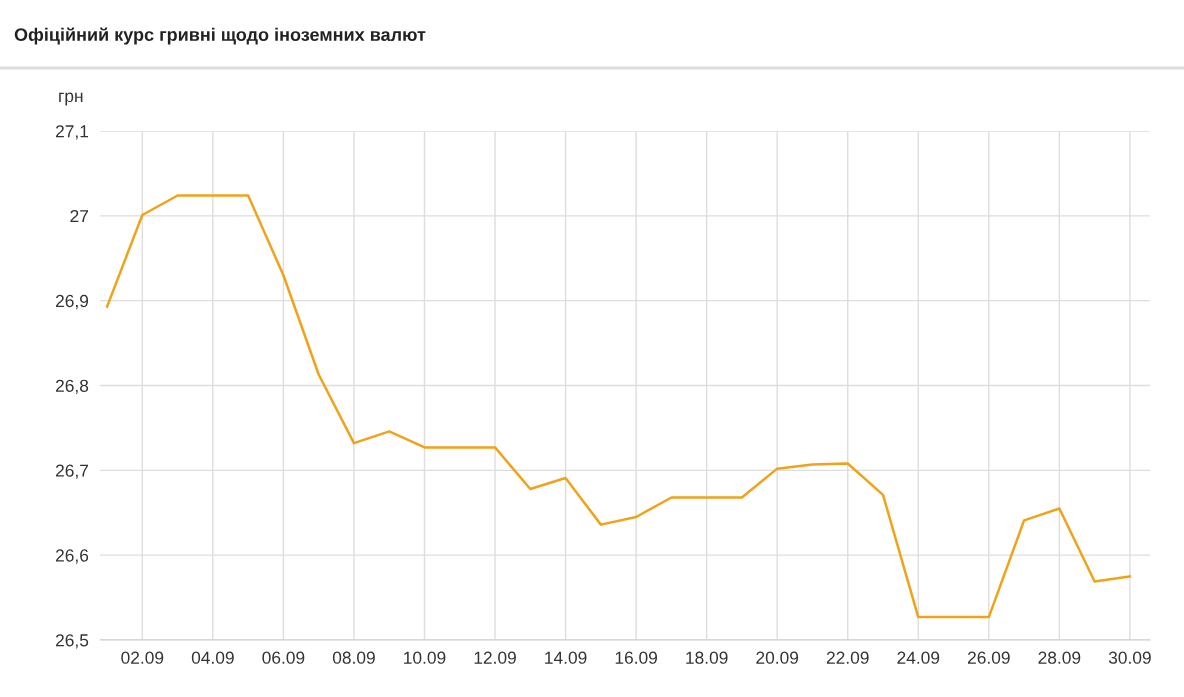 The image size is (1184, 697). Describe the element at coordinates (636, 657) in the screenshot. I see `x-tick-label: 16.09` at that location.